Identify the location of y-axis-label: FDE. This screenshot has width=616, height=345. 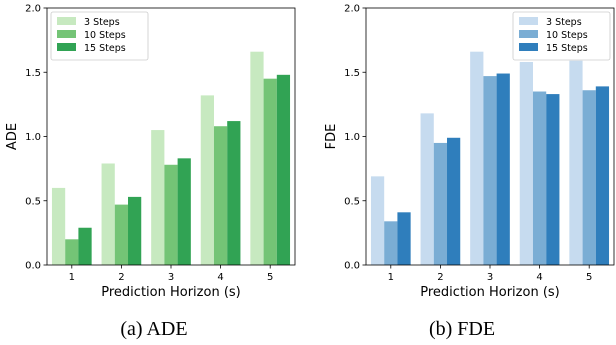
(331, 137).